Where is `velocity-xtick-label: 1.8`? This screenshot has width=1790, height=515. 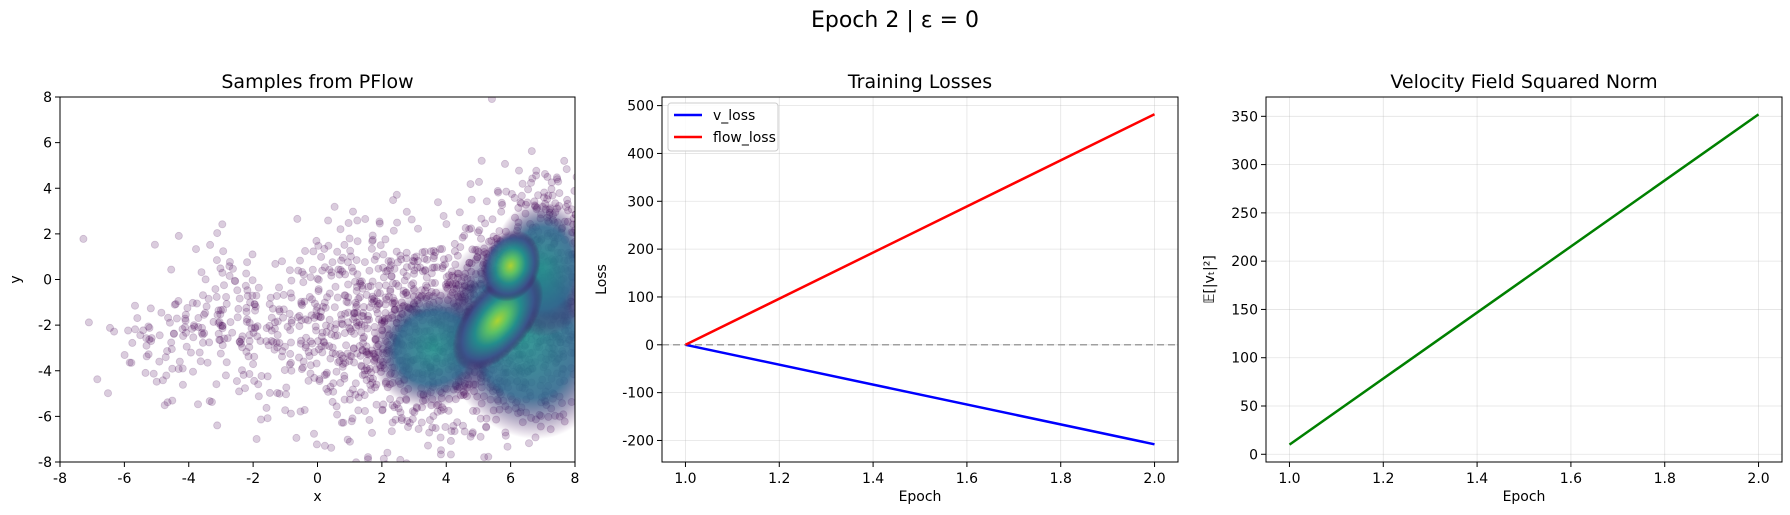 velocity-xtick-label: 1.8 is located at coordinates (1665, 479).